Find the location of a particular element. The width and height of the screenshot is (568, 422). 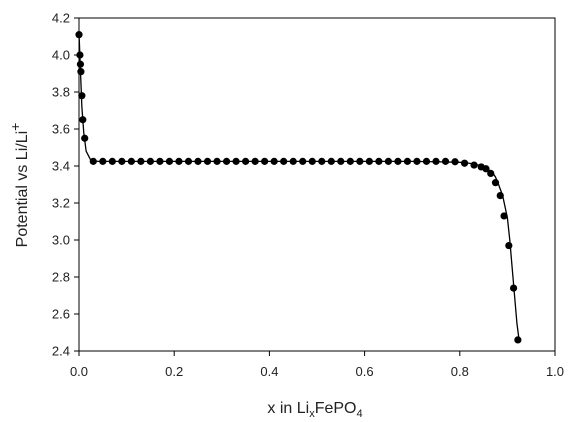

x-tick-label: 0.0 is located at coordinates (79, 371).